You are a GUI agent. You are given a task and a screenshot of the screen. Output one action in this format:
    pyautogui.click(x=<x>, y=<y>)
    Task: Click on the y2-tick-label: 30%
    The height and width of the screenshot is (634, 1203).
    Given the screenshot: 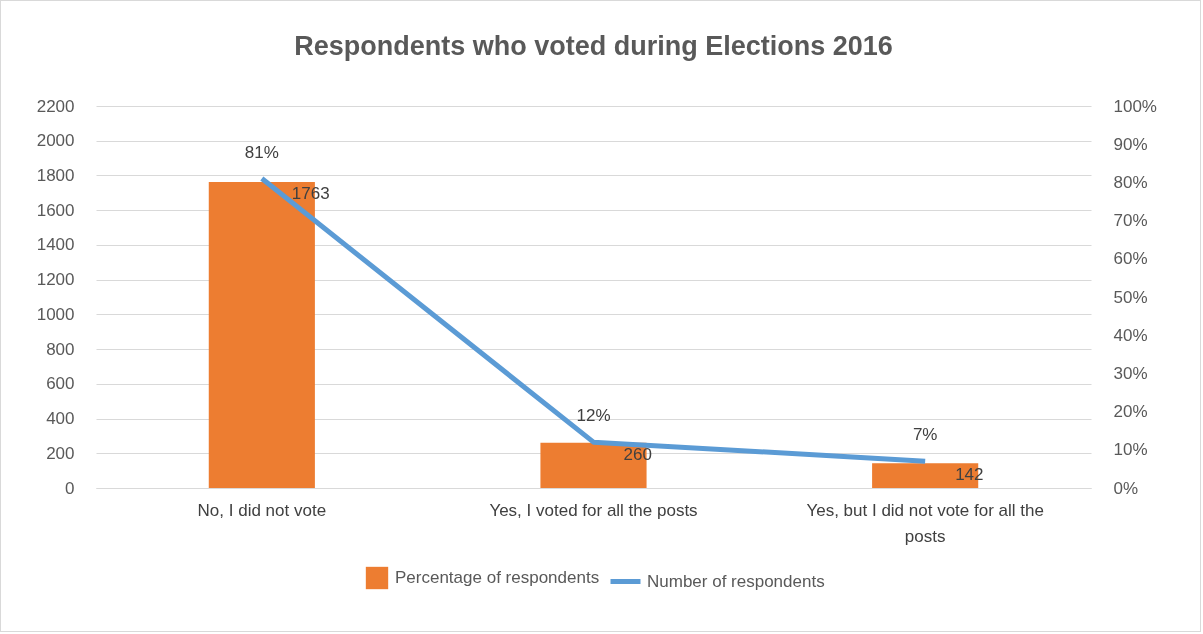 What is the action you would take?
    pyautogui.click(x=1130, y=373)
    